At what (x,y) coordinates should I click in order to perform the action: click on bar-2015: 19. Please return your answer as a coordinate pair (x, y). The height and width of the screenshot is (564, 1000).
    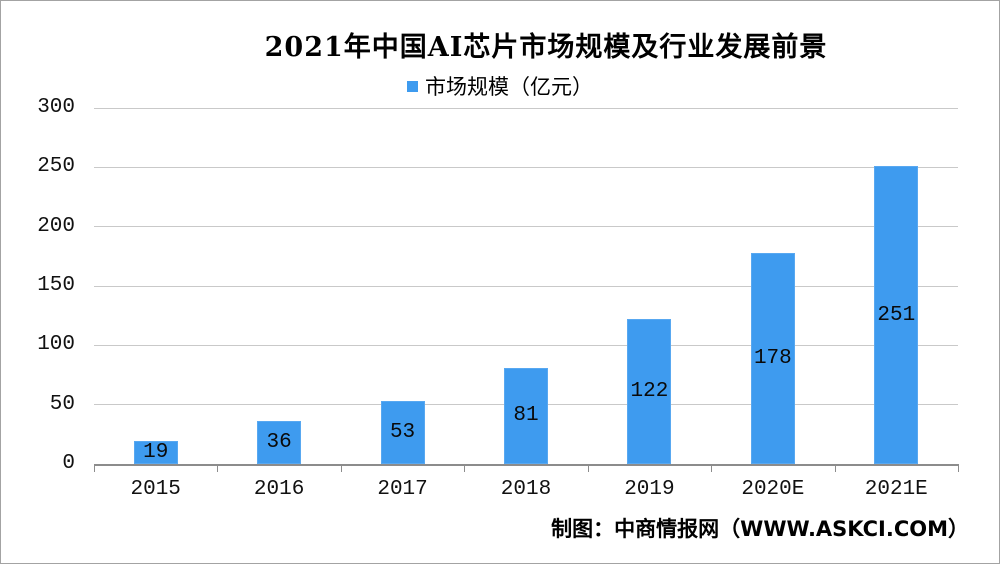
    Looking at the image, I should click on (155, 453).